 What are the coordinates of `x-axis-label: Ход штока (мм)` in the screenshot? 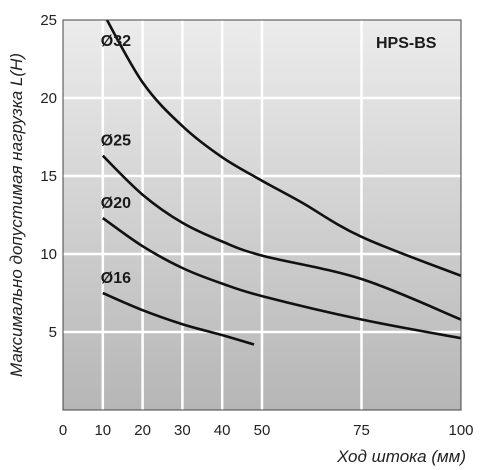 It's located at (401, 456).